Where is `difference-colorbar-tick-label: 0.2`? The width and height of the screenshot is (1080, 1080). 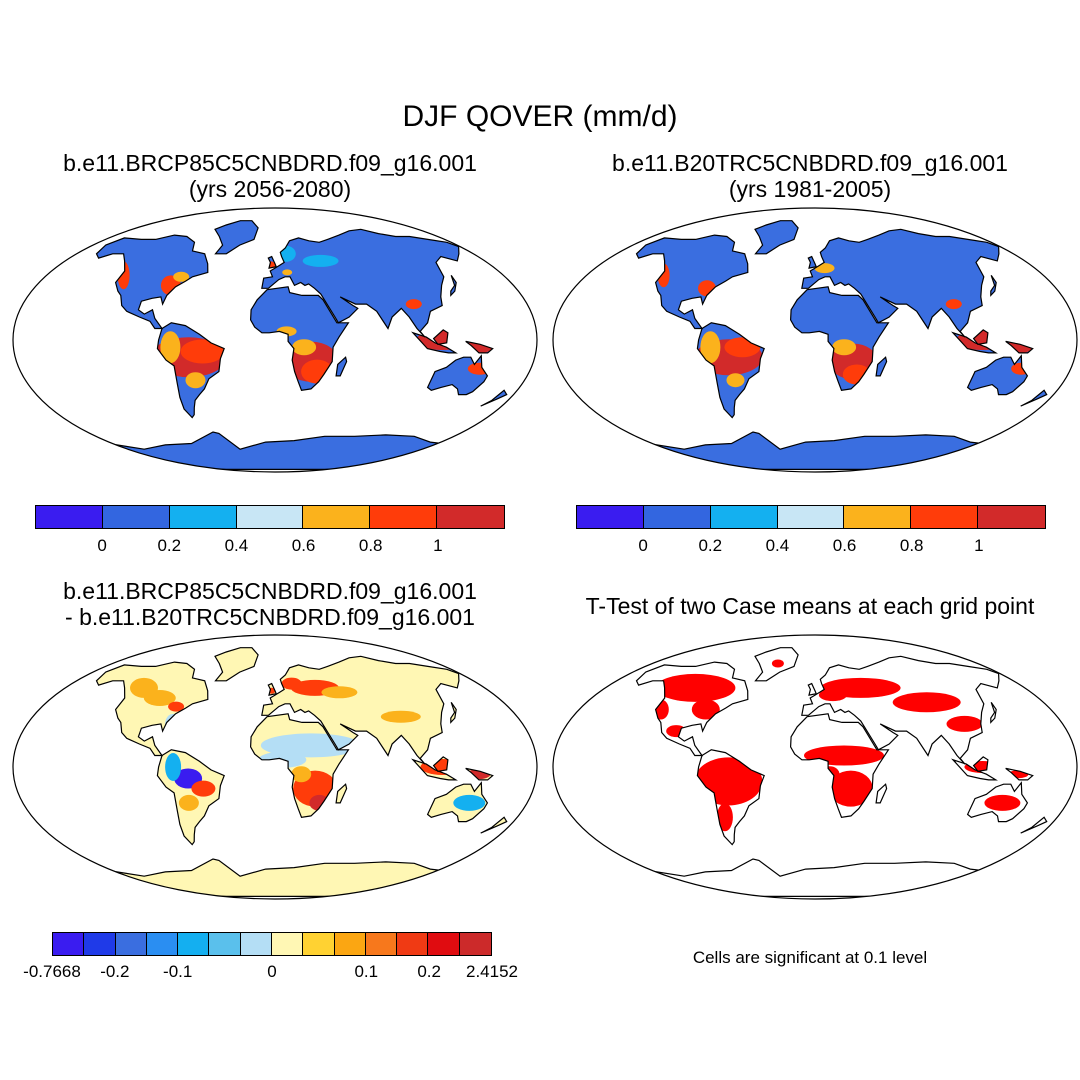 difference-colorbar-tick-label: 0.2 is located at coordinates (429, 971).